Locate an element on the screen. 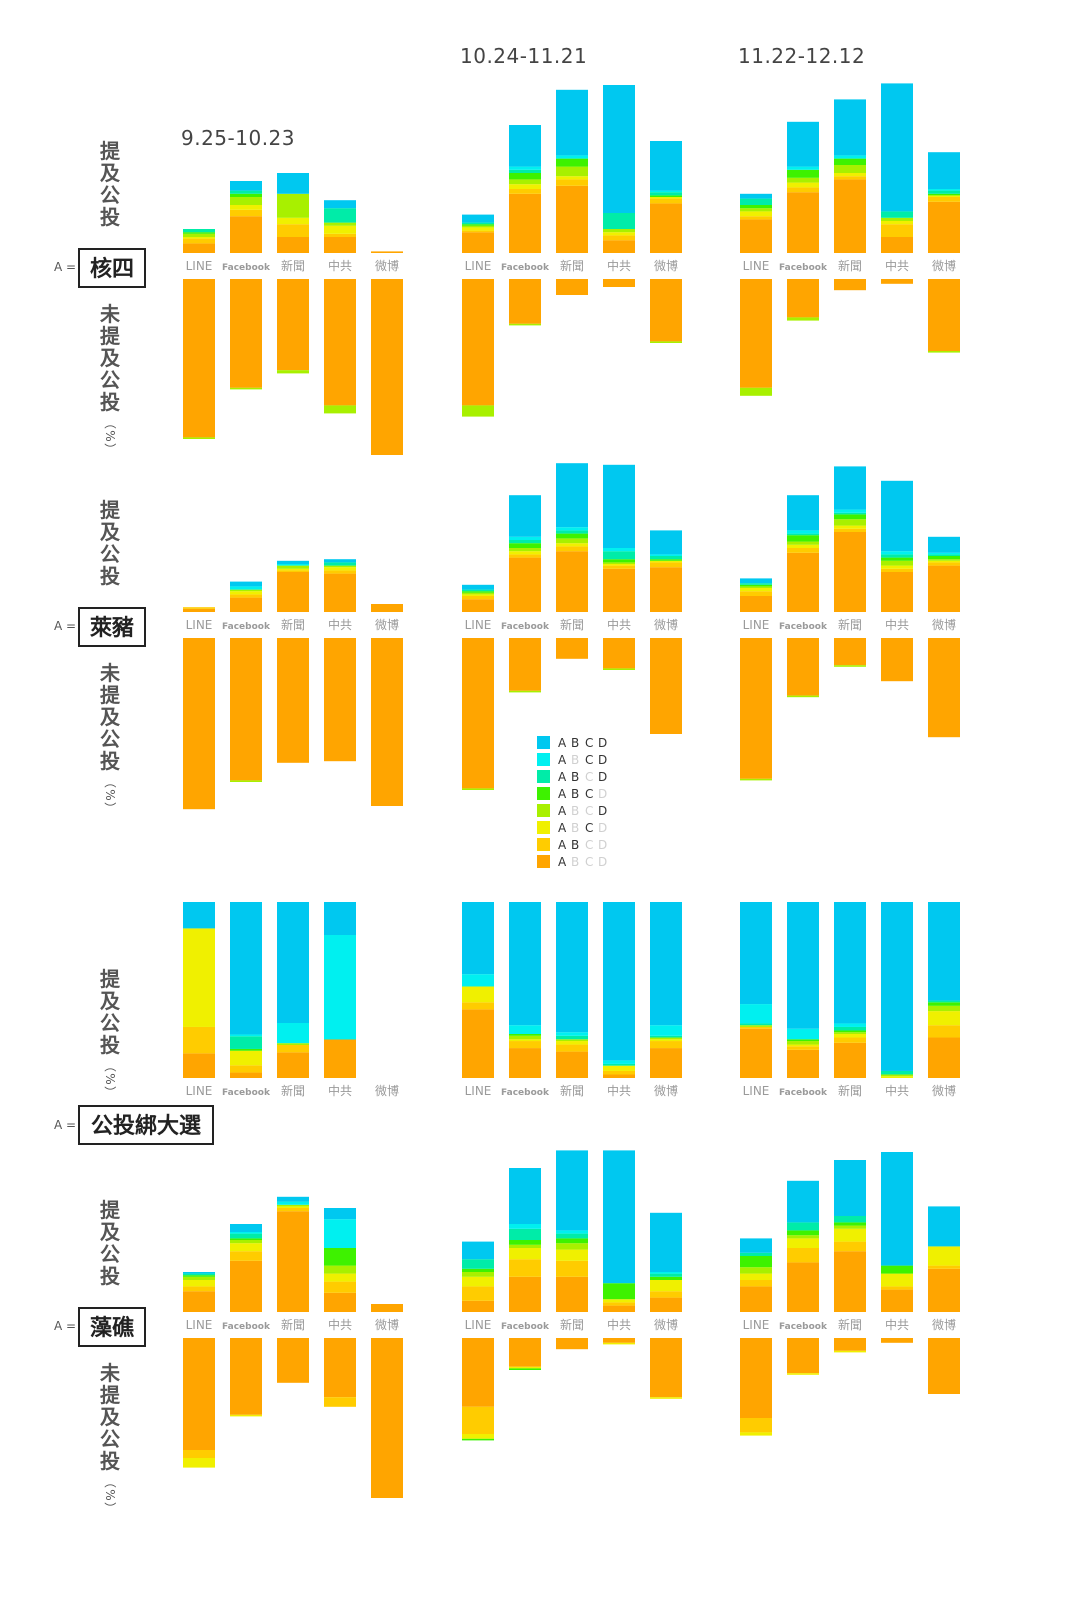 This screenshot has height=1600, width=1066. legend-letter: A is located at coordinates (562, 828).